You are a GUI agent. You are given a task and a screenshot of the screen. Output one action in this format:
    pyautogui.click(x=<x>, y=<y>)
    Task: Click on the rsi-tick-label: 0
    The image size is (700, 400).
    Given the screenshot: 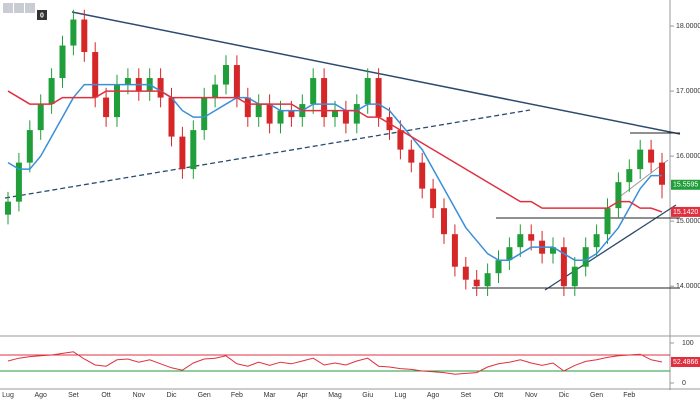 What is the action you would take?
    pyautogui.click(x=684, y=383)
    